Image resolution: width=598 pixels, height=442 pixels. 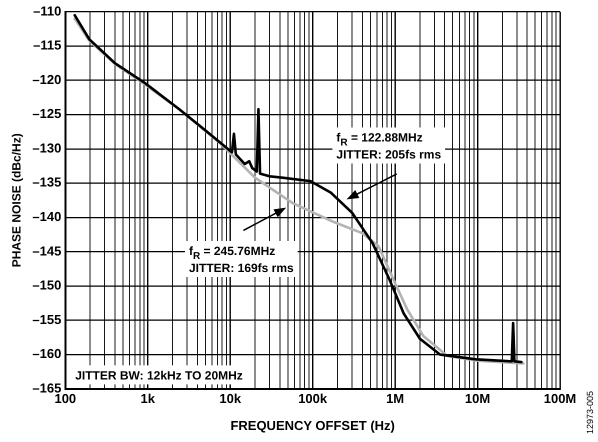 What do you see at coordinates (17, 200) in the screenshot?
I see `y-axis-title: PHASE NOISE (dBc/Hz)` at bounding box center [17, 200].